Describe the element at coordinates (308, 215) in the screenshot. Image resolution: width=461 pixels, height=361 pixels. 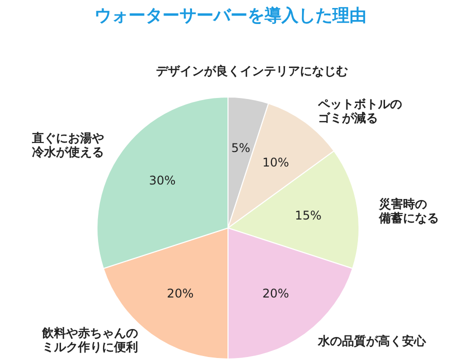
I see `data-label: 15%` at that location.